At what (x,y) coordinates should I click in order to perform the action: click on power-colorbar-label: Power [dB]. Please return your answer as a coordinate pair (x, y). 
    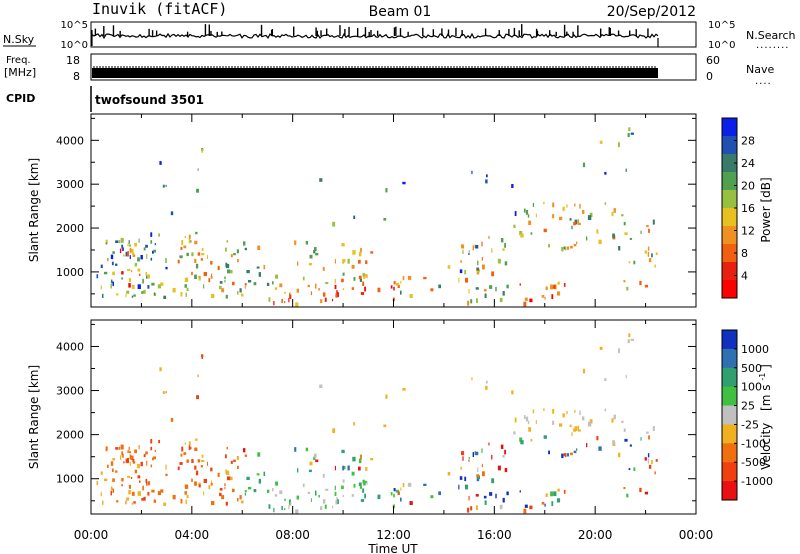
    Looking at the image, I should click on (766, 209).